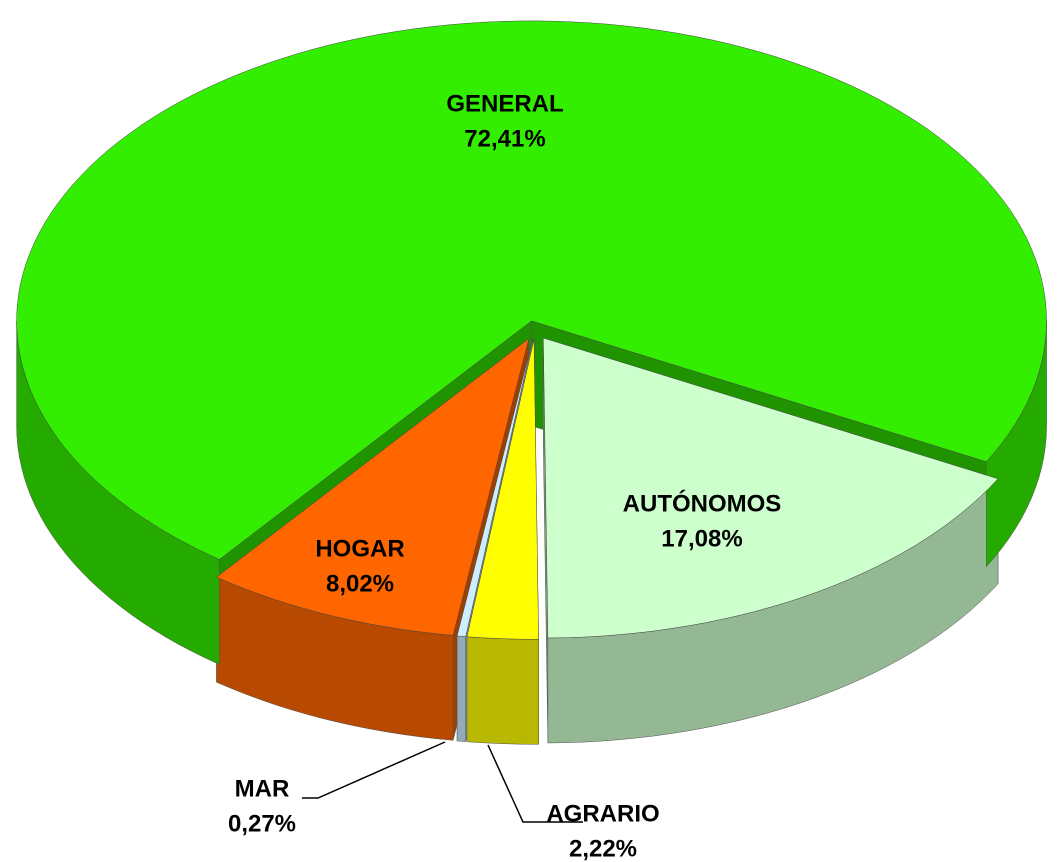 This screenshot has height=862, width=1060. Describe the element at coordinates (262, 823) in the screenshot. I see `slice-value-label: 0,27%` at that location.